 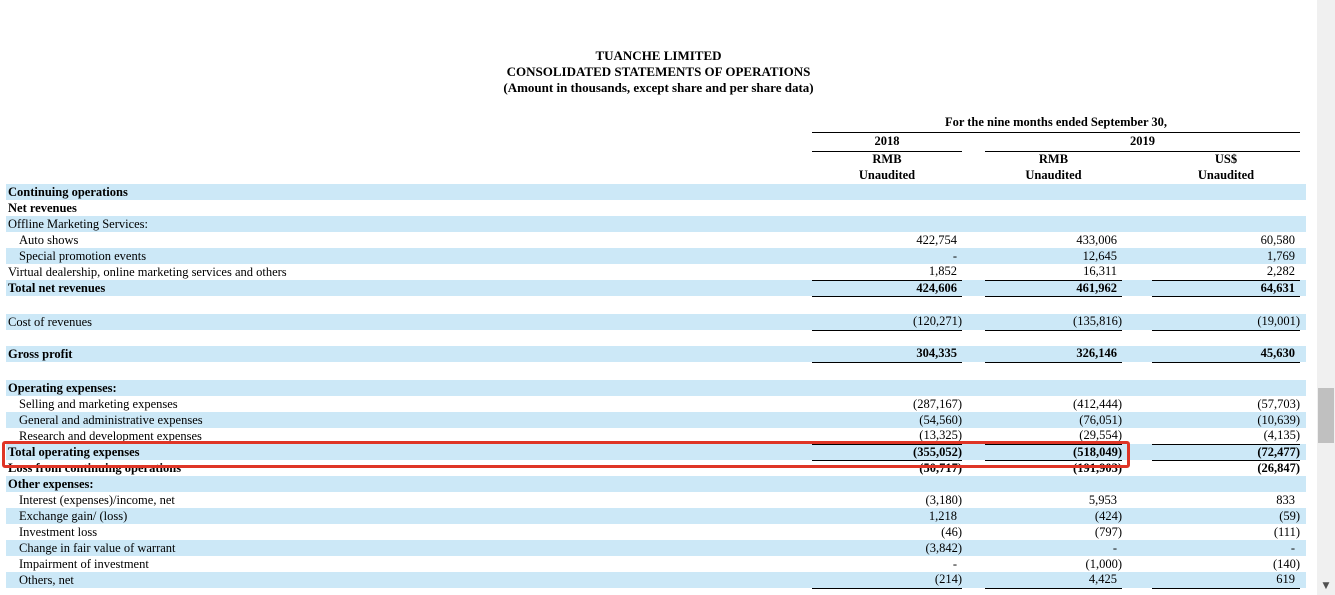 What do you see at coordinates (1096, 353) in the screenshot?
I see `value-cell: 326,146` at bounding box center [1096, 353].